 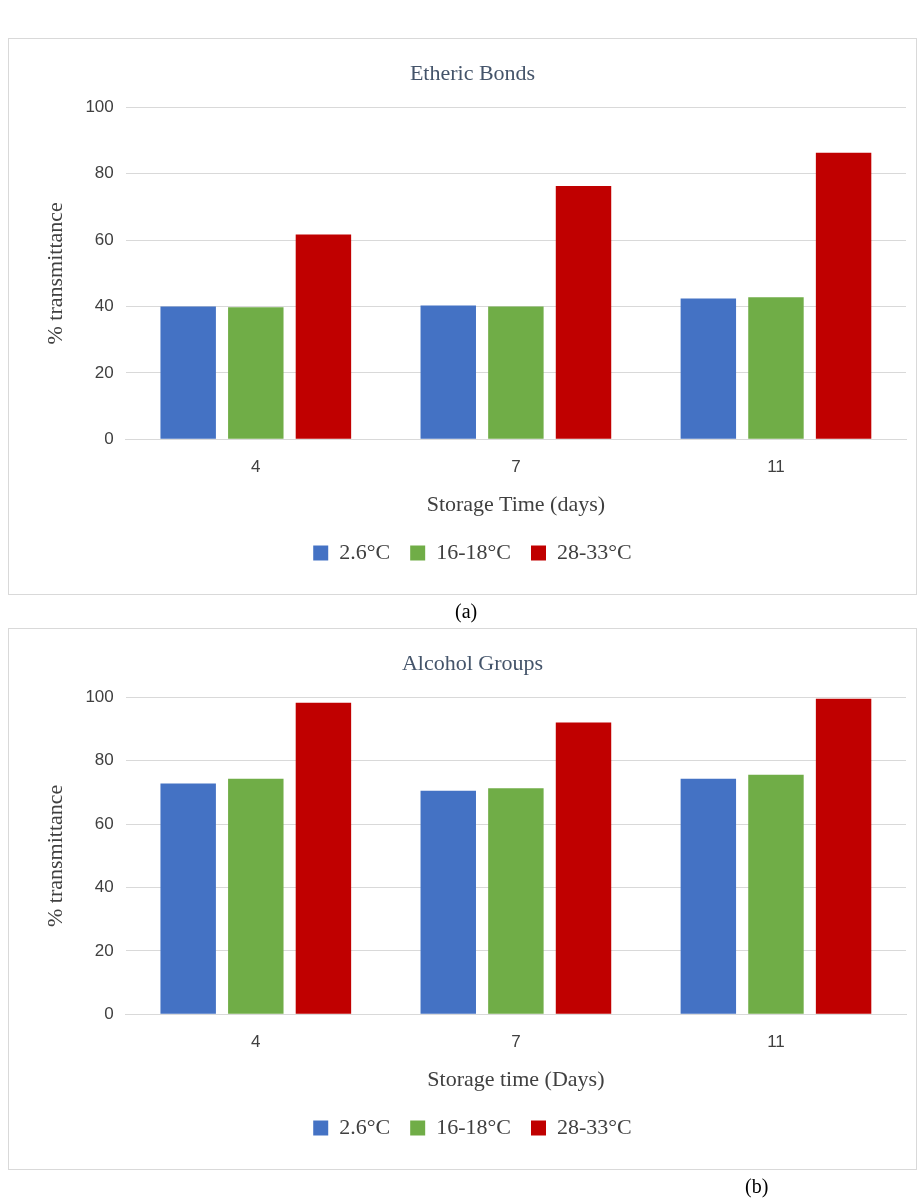 I want to click on x-axis-title: Storage Time (days), so click(x=516, y=503).